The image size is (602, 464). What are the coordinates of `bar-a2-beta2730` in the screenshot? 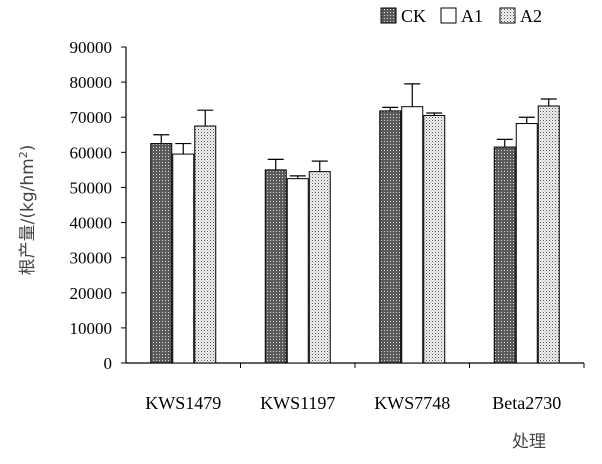 It's located at (548, 234).